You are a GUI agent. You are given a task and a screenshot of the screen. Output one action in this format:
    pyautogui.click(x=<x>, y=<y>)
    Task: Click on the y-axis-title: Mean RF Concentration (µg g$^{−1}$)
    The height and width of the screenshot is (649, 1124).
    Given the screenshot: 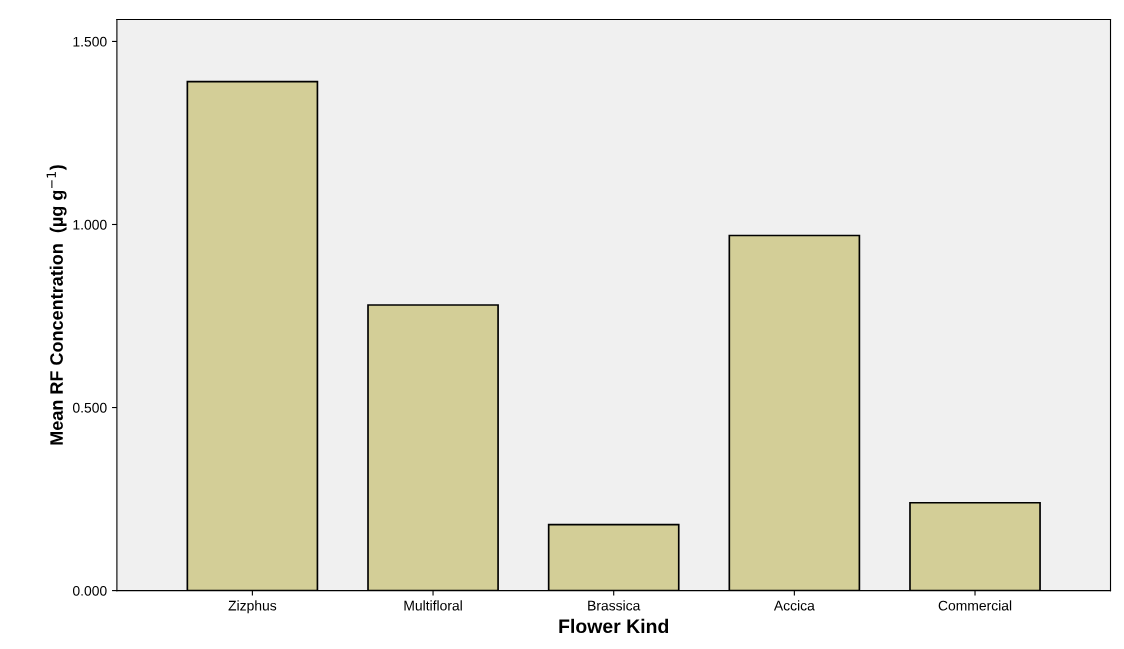 What is the action you would take?
    pyautogui.click(x=56, y=305)
    